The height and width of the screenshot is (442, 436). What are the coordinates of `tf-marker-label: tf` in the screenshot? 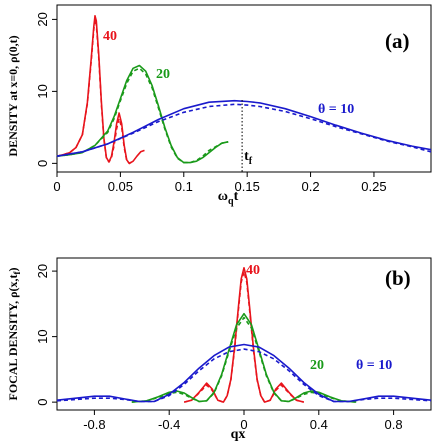 It's located at (248, 158).